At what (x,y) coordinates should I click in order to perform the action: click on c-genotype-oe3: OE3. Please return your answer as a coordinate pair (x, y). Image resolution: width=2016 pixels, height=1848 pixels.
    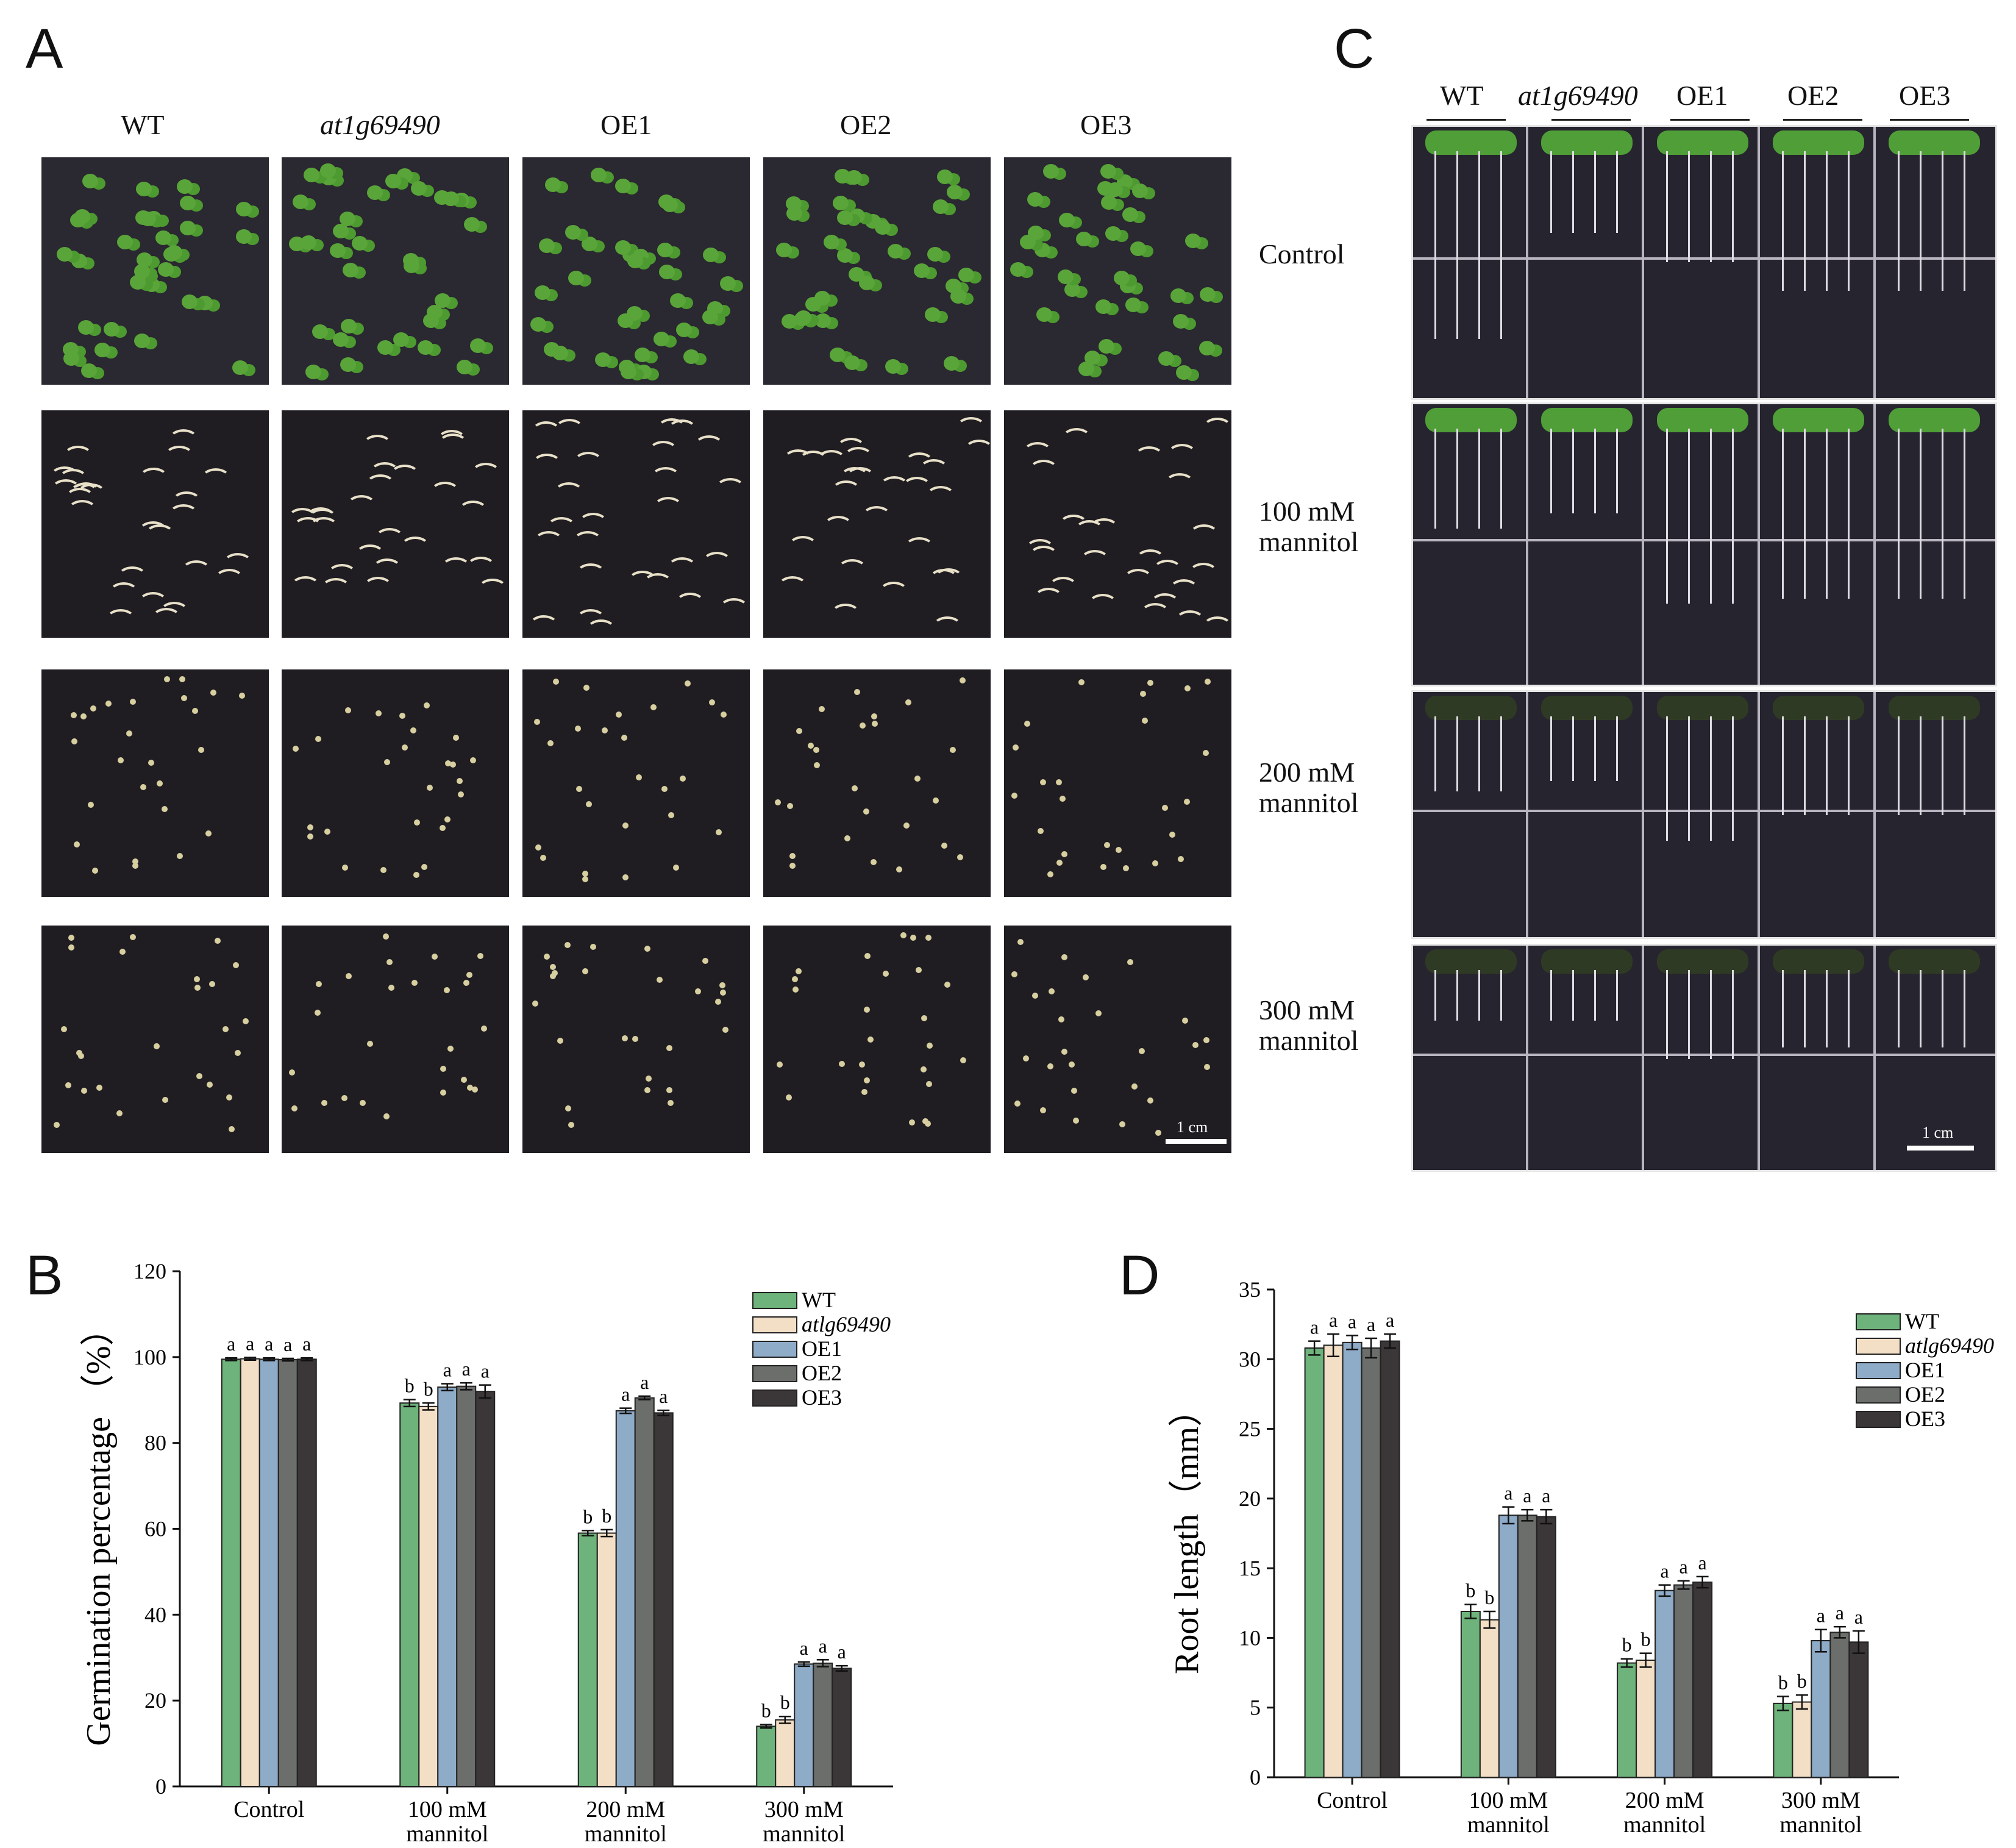
    Looking at the image, I should click on (1925, 95).